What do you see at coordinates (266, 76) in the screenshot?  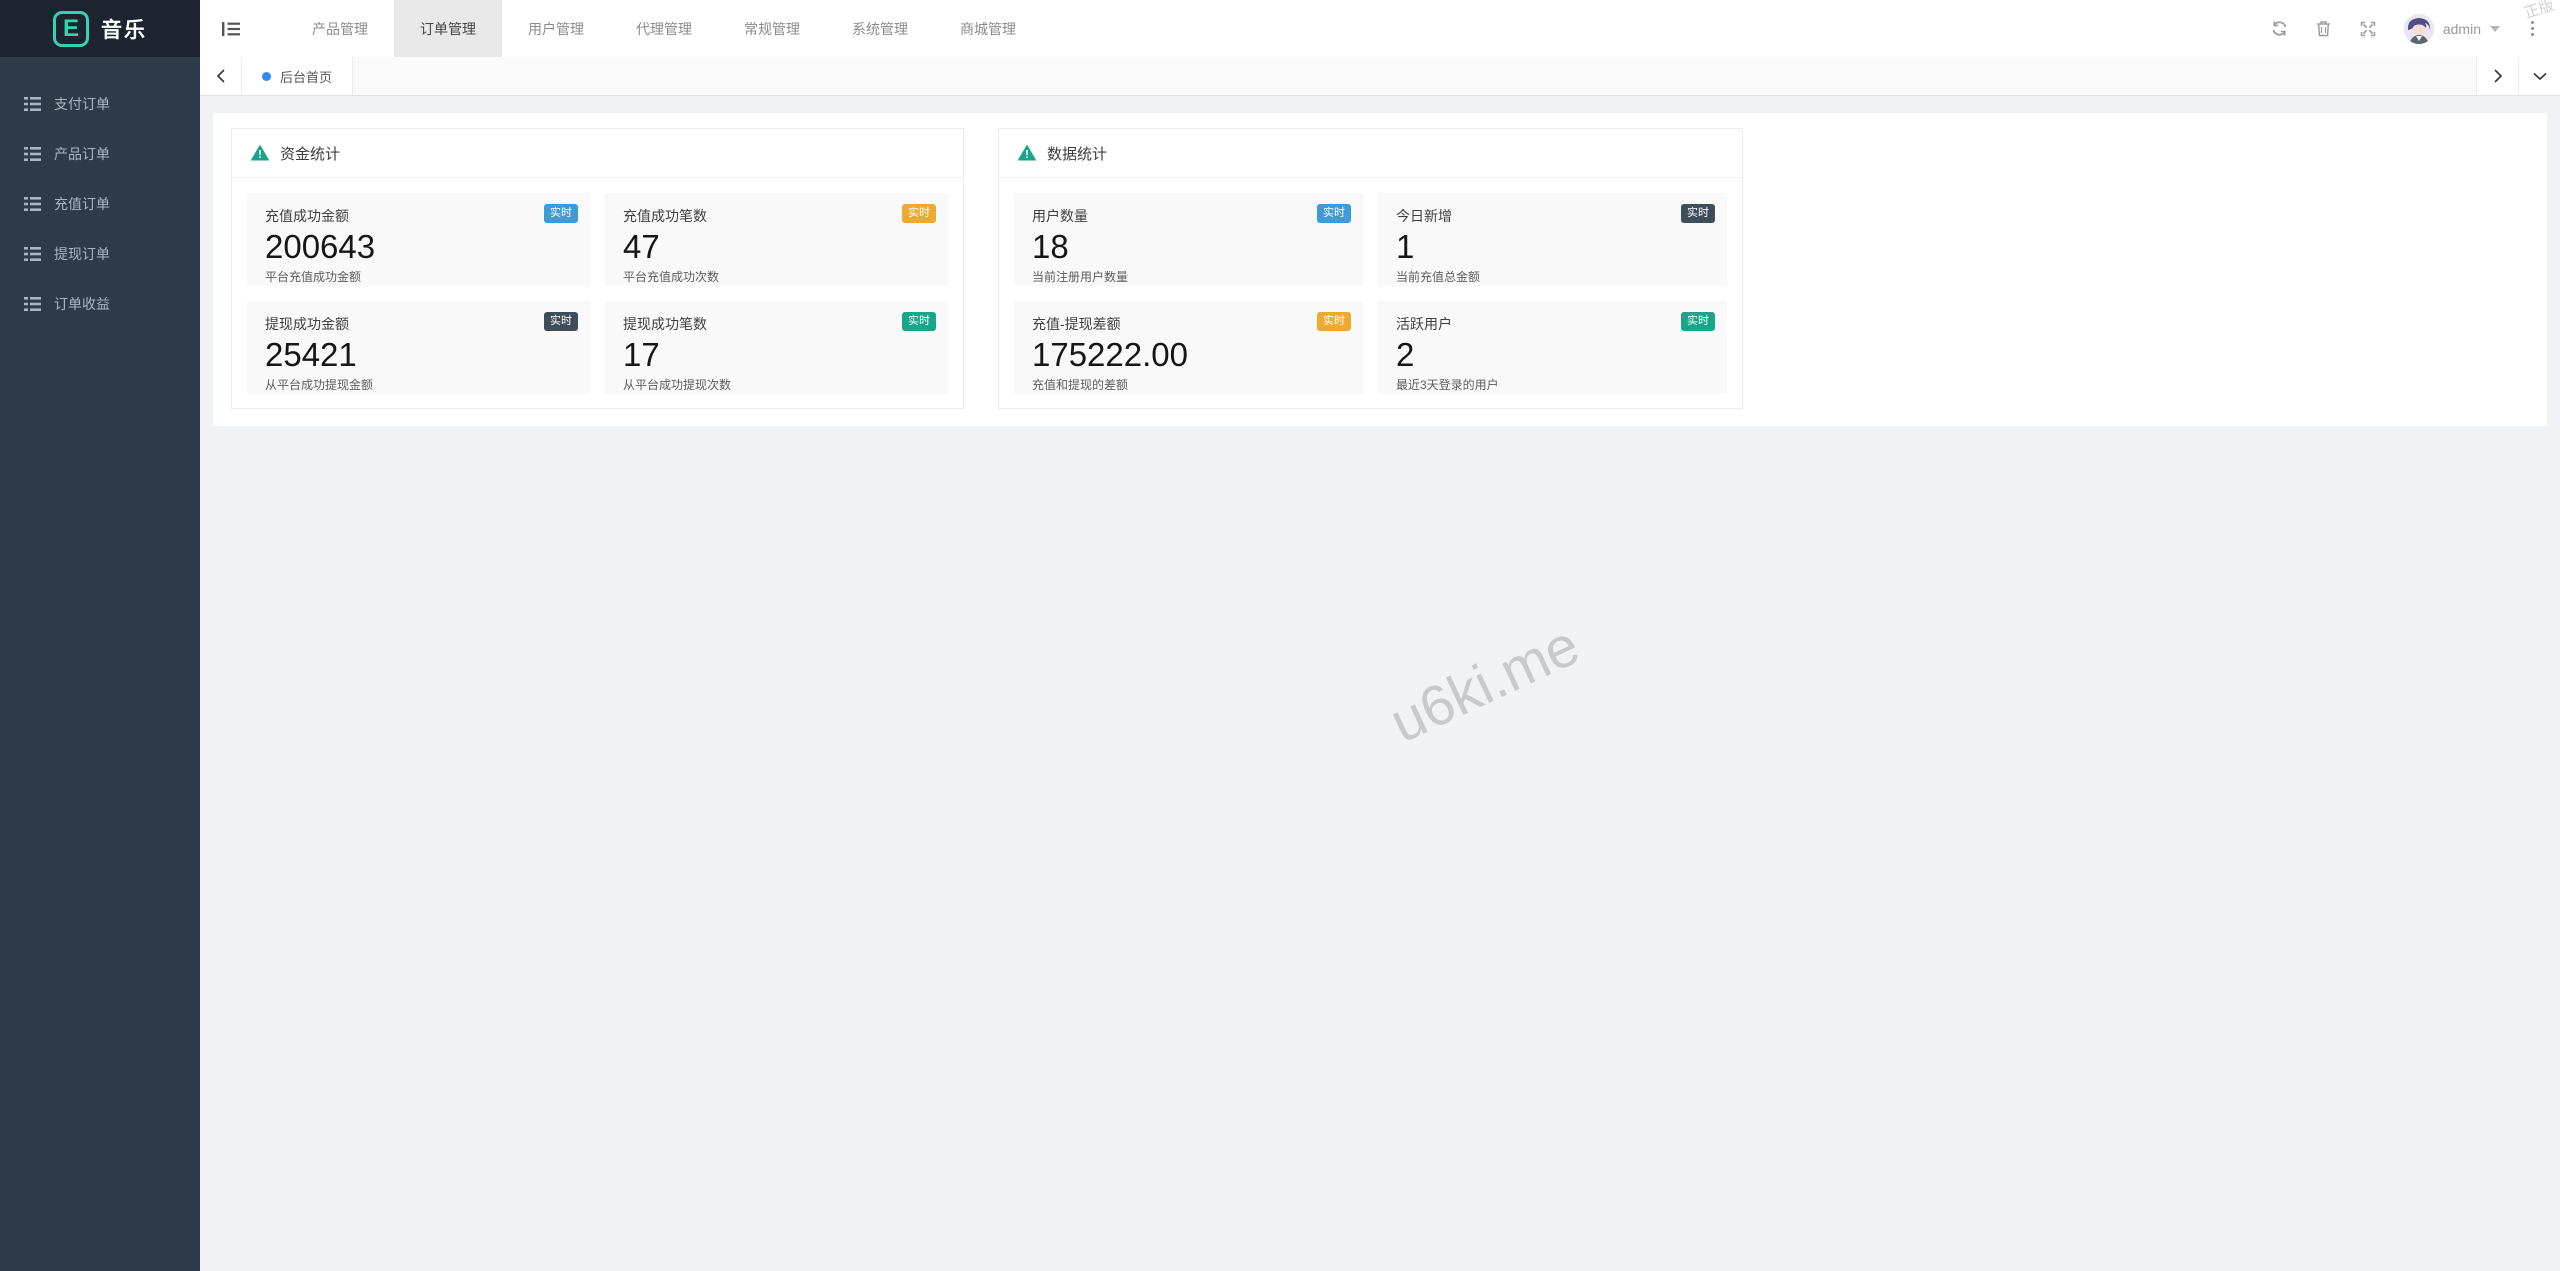 I see `active-tab-dot-icon` at bounding box center [266, 76].